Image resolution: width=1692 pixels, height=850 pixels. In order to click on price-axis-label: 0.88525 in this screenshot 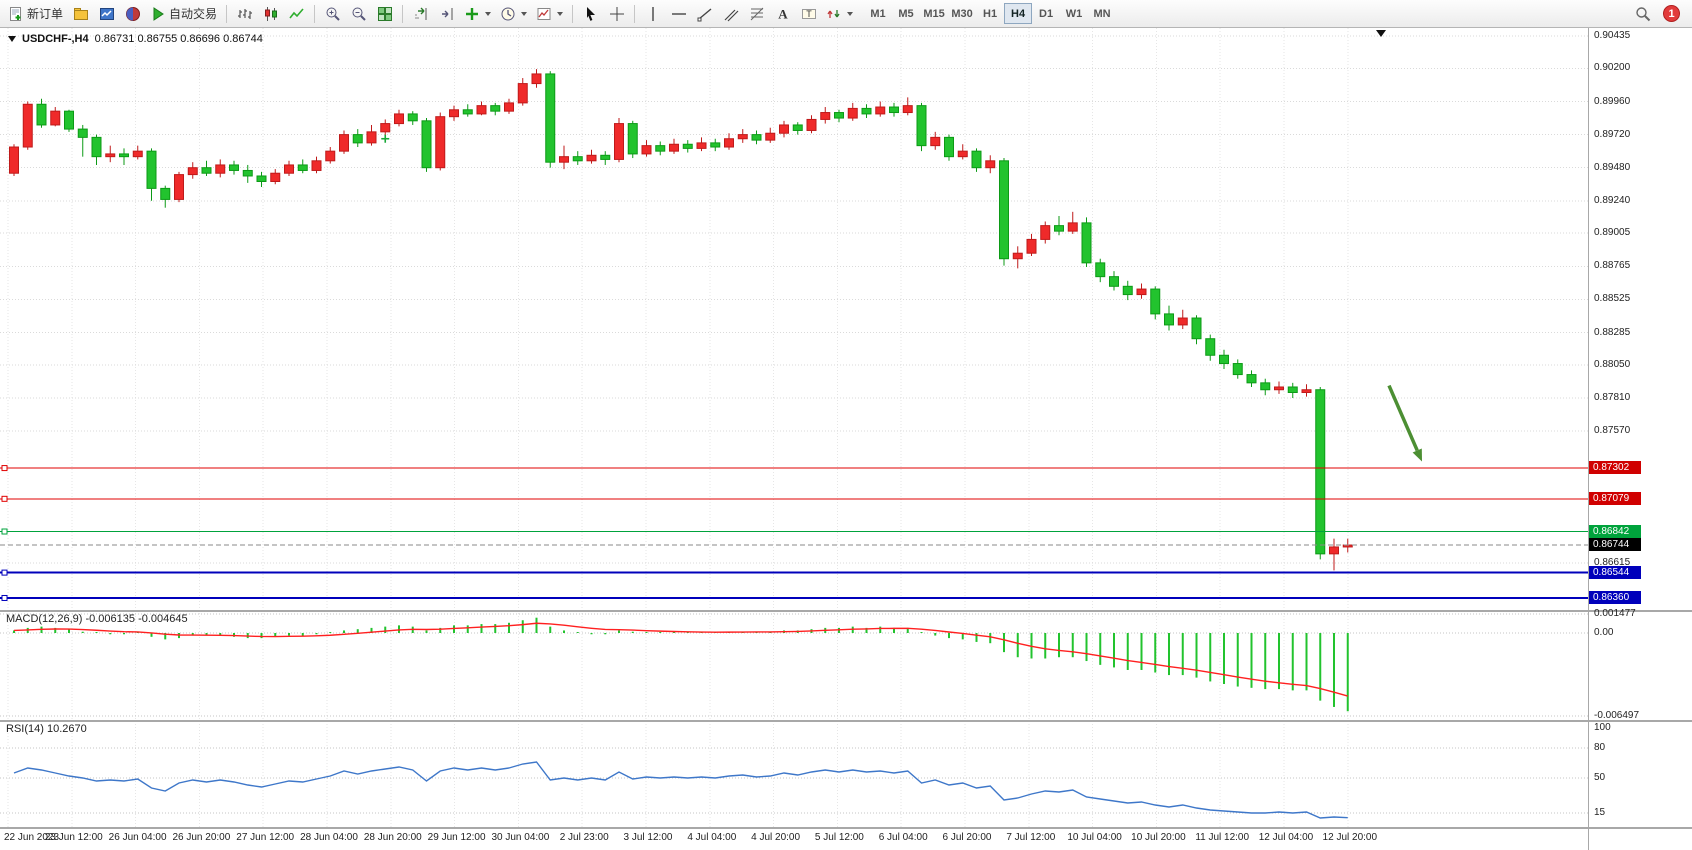, I will do `click(1612, 299)`.